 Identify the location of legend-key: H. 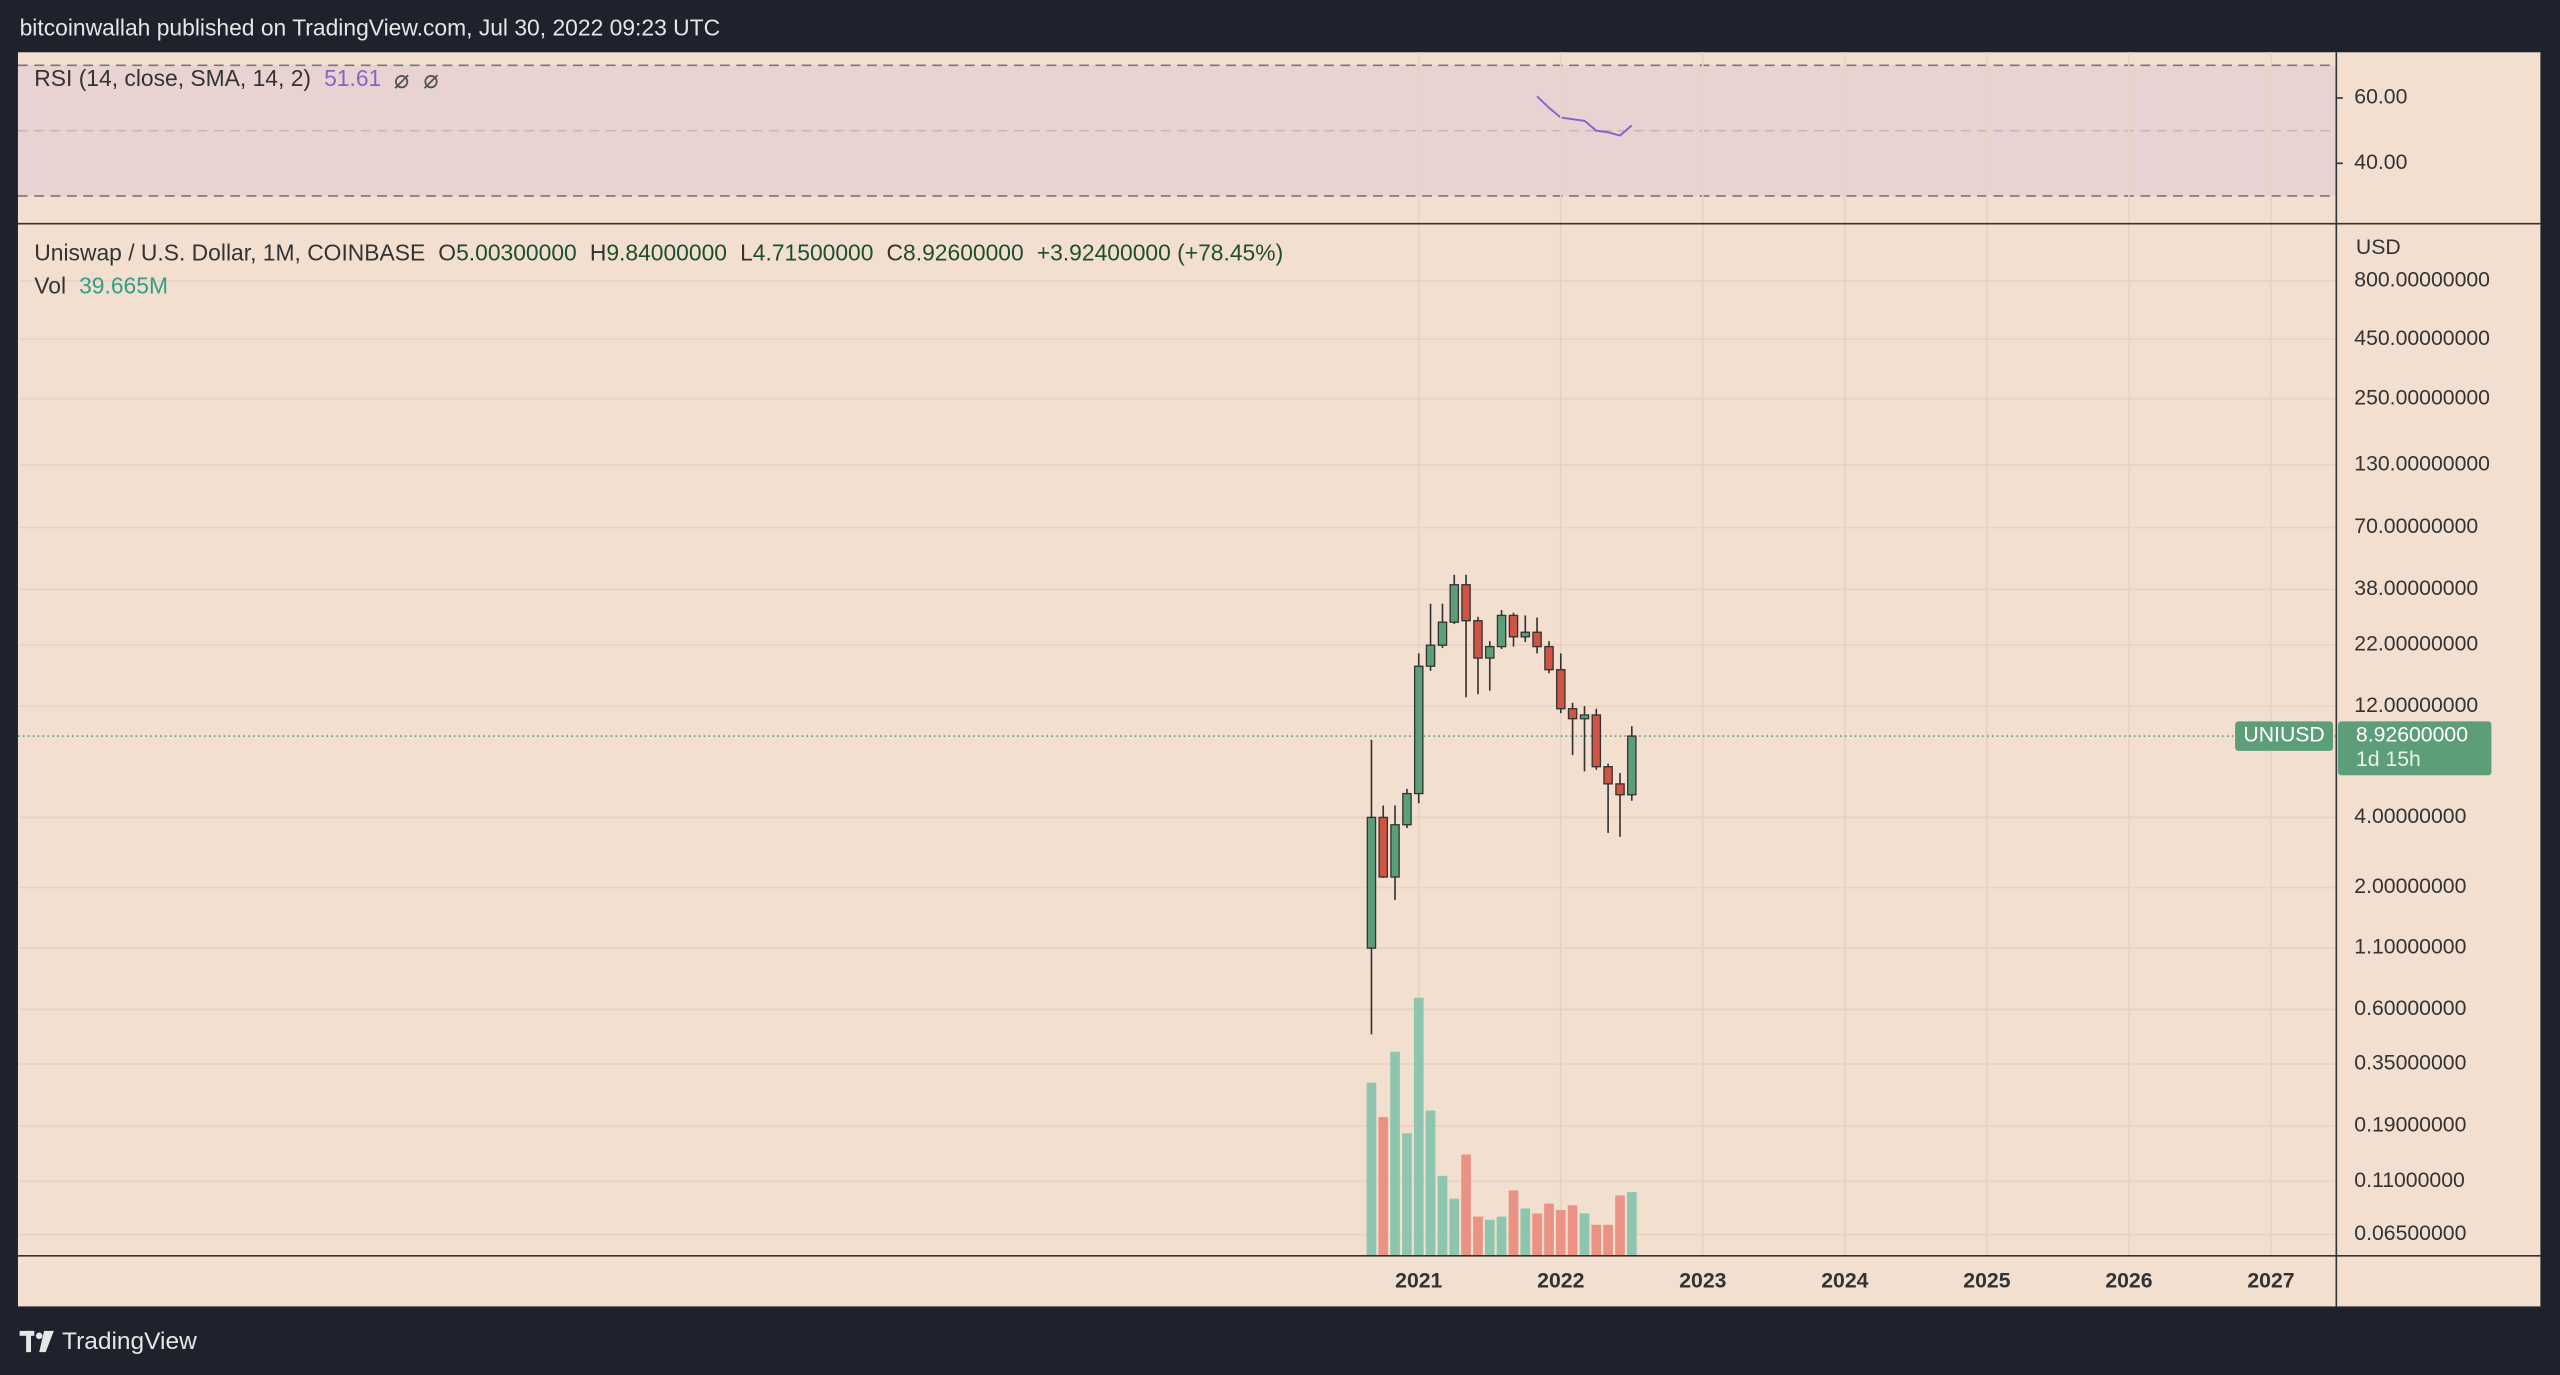
(598, 253).